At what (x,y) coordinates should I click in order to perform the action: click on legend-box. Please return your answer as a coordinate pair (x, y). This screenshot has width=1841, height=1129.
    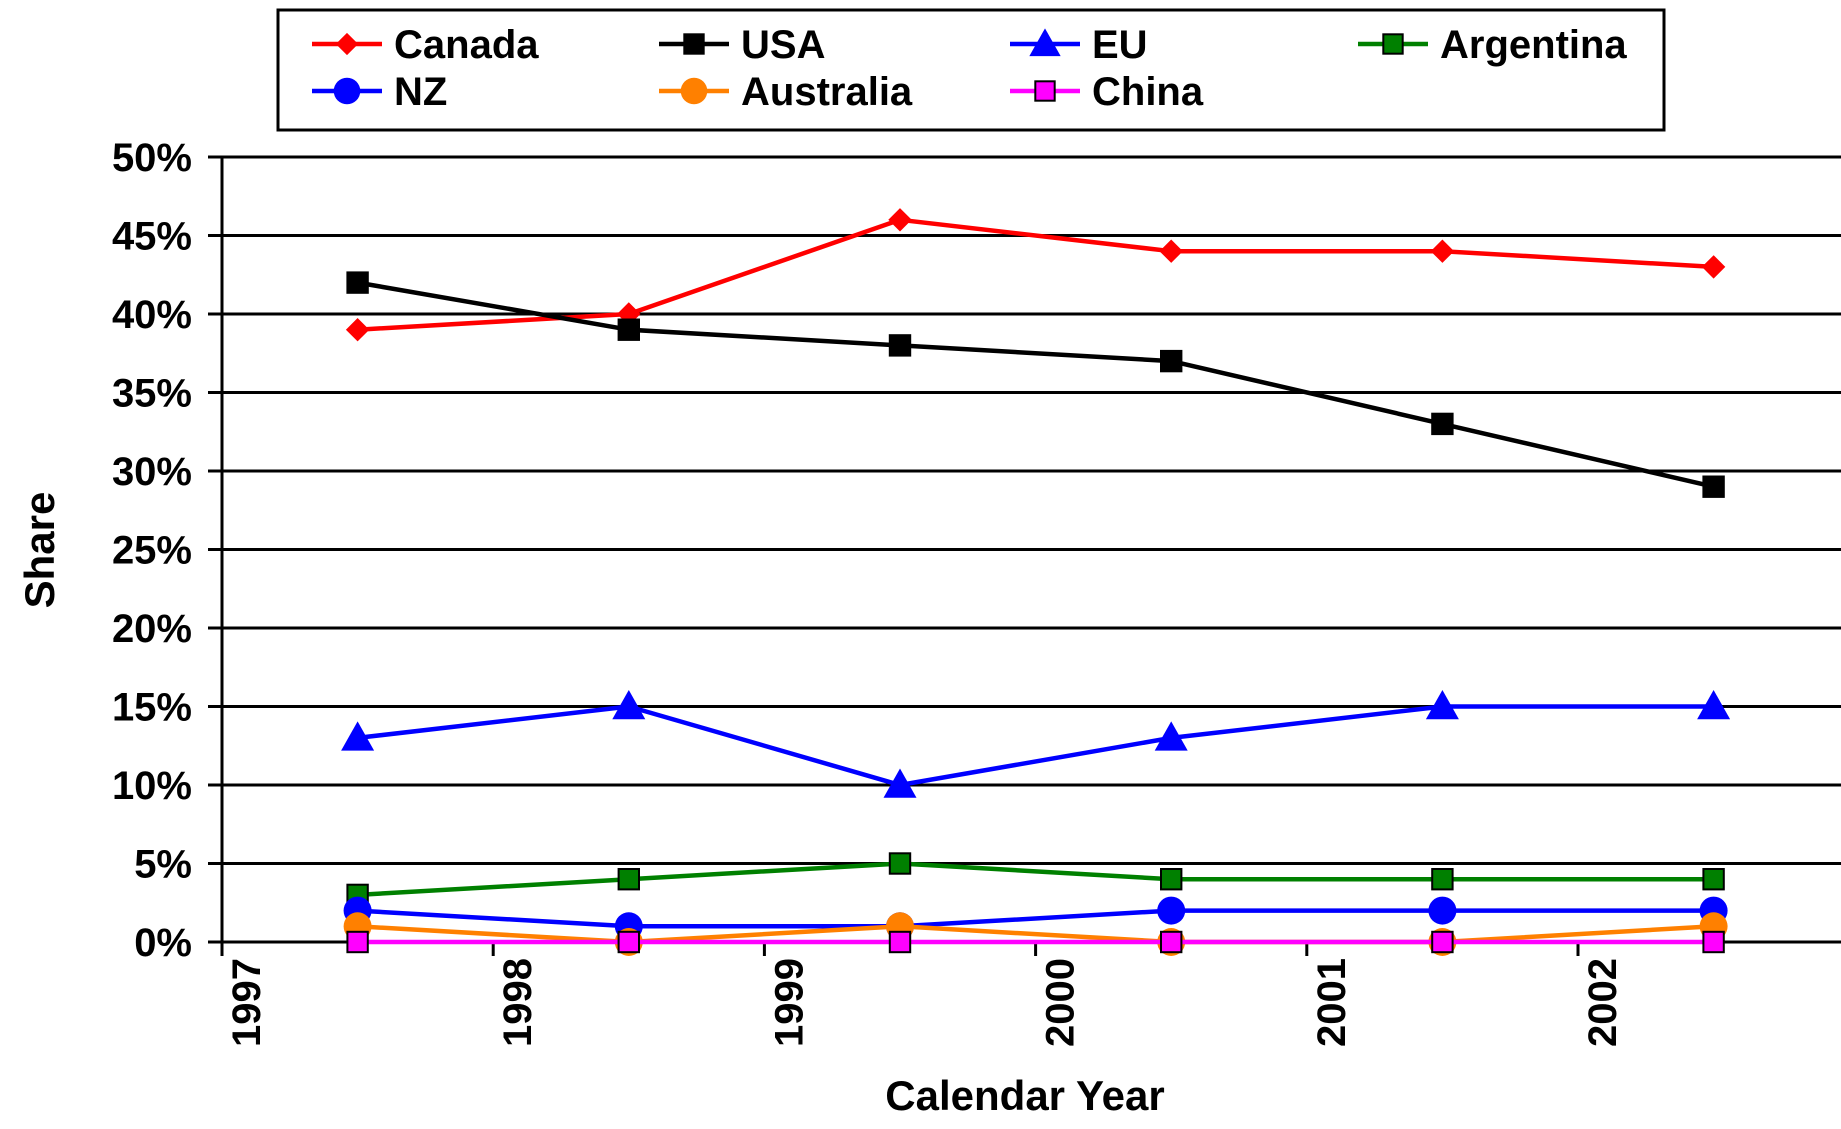
    Looking at the image, I should click on (971, 70).